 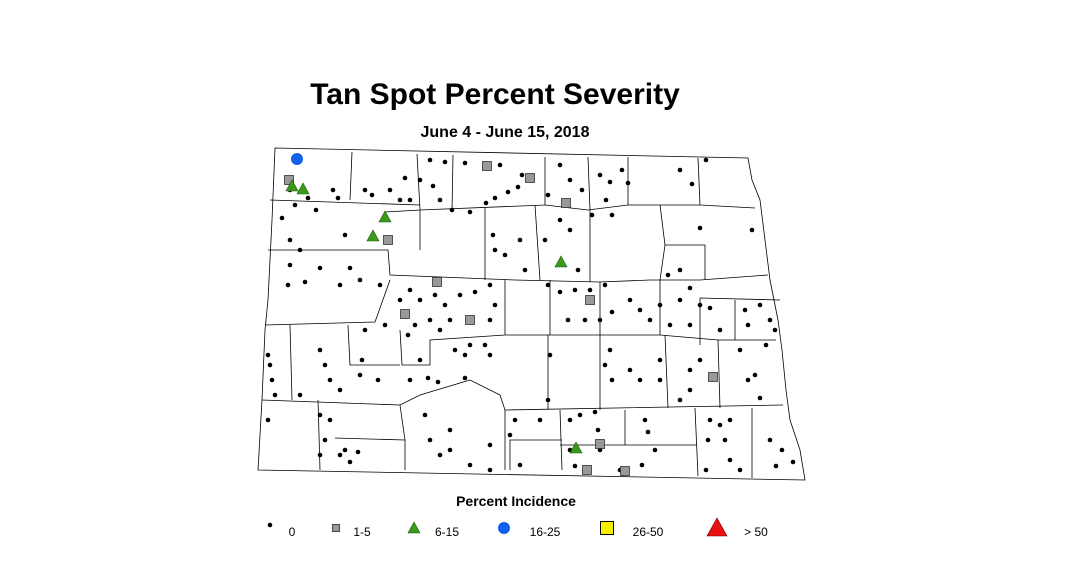 What do you see at coordinates (516, 501) in the screenshot?
I see `legend-title: Percent Incidence` at bounding box center [516, 501].